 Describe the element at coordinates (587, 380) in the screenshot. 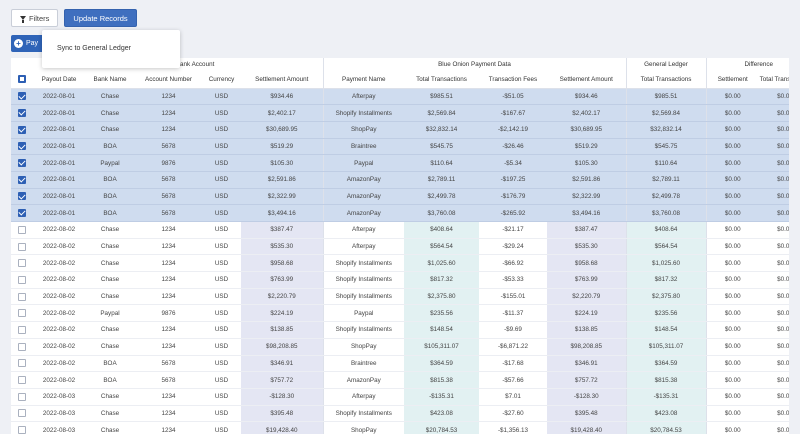

I see `cell-payment-settlement: $757.72` at that location.